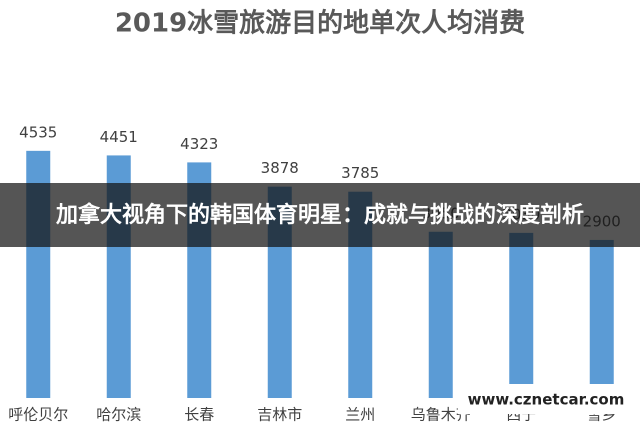 The width and height of the screenshot is (640, 426). Describe the element at coordinates (360, 415) in the screenshot. I see `x-tick-label: 兰州` at that location.